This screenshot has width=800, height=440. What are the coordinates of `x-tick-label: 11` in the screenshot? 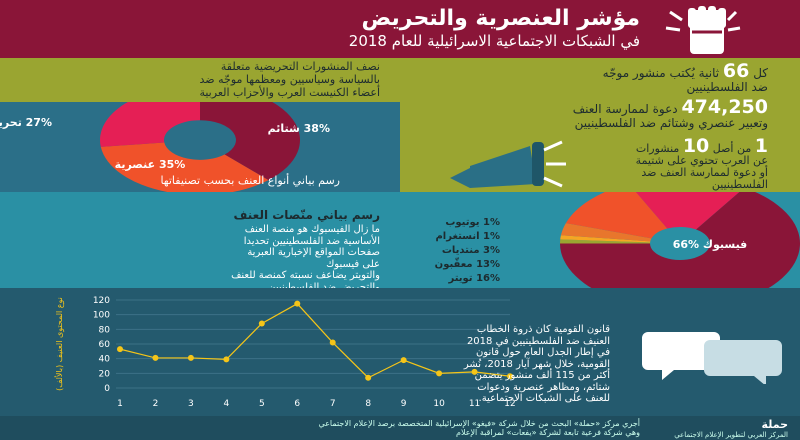 It's located at (474, 404).